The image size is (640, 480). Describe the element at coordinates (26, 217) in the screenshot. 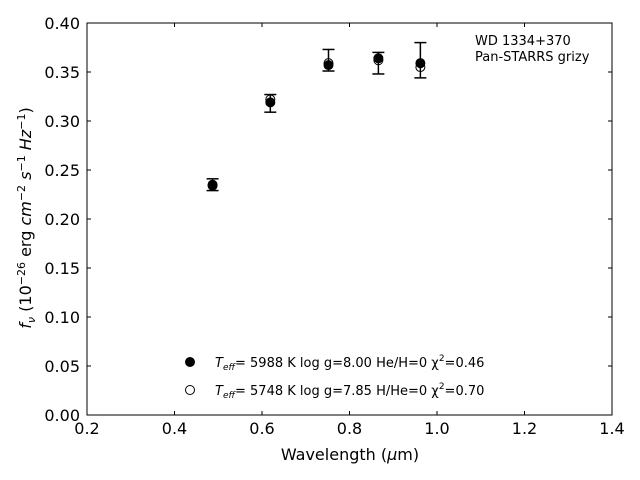

I see `y-axis-label: fν (10−26 erg cm−2 s−1 Hz−1)` at that location.